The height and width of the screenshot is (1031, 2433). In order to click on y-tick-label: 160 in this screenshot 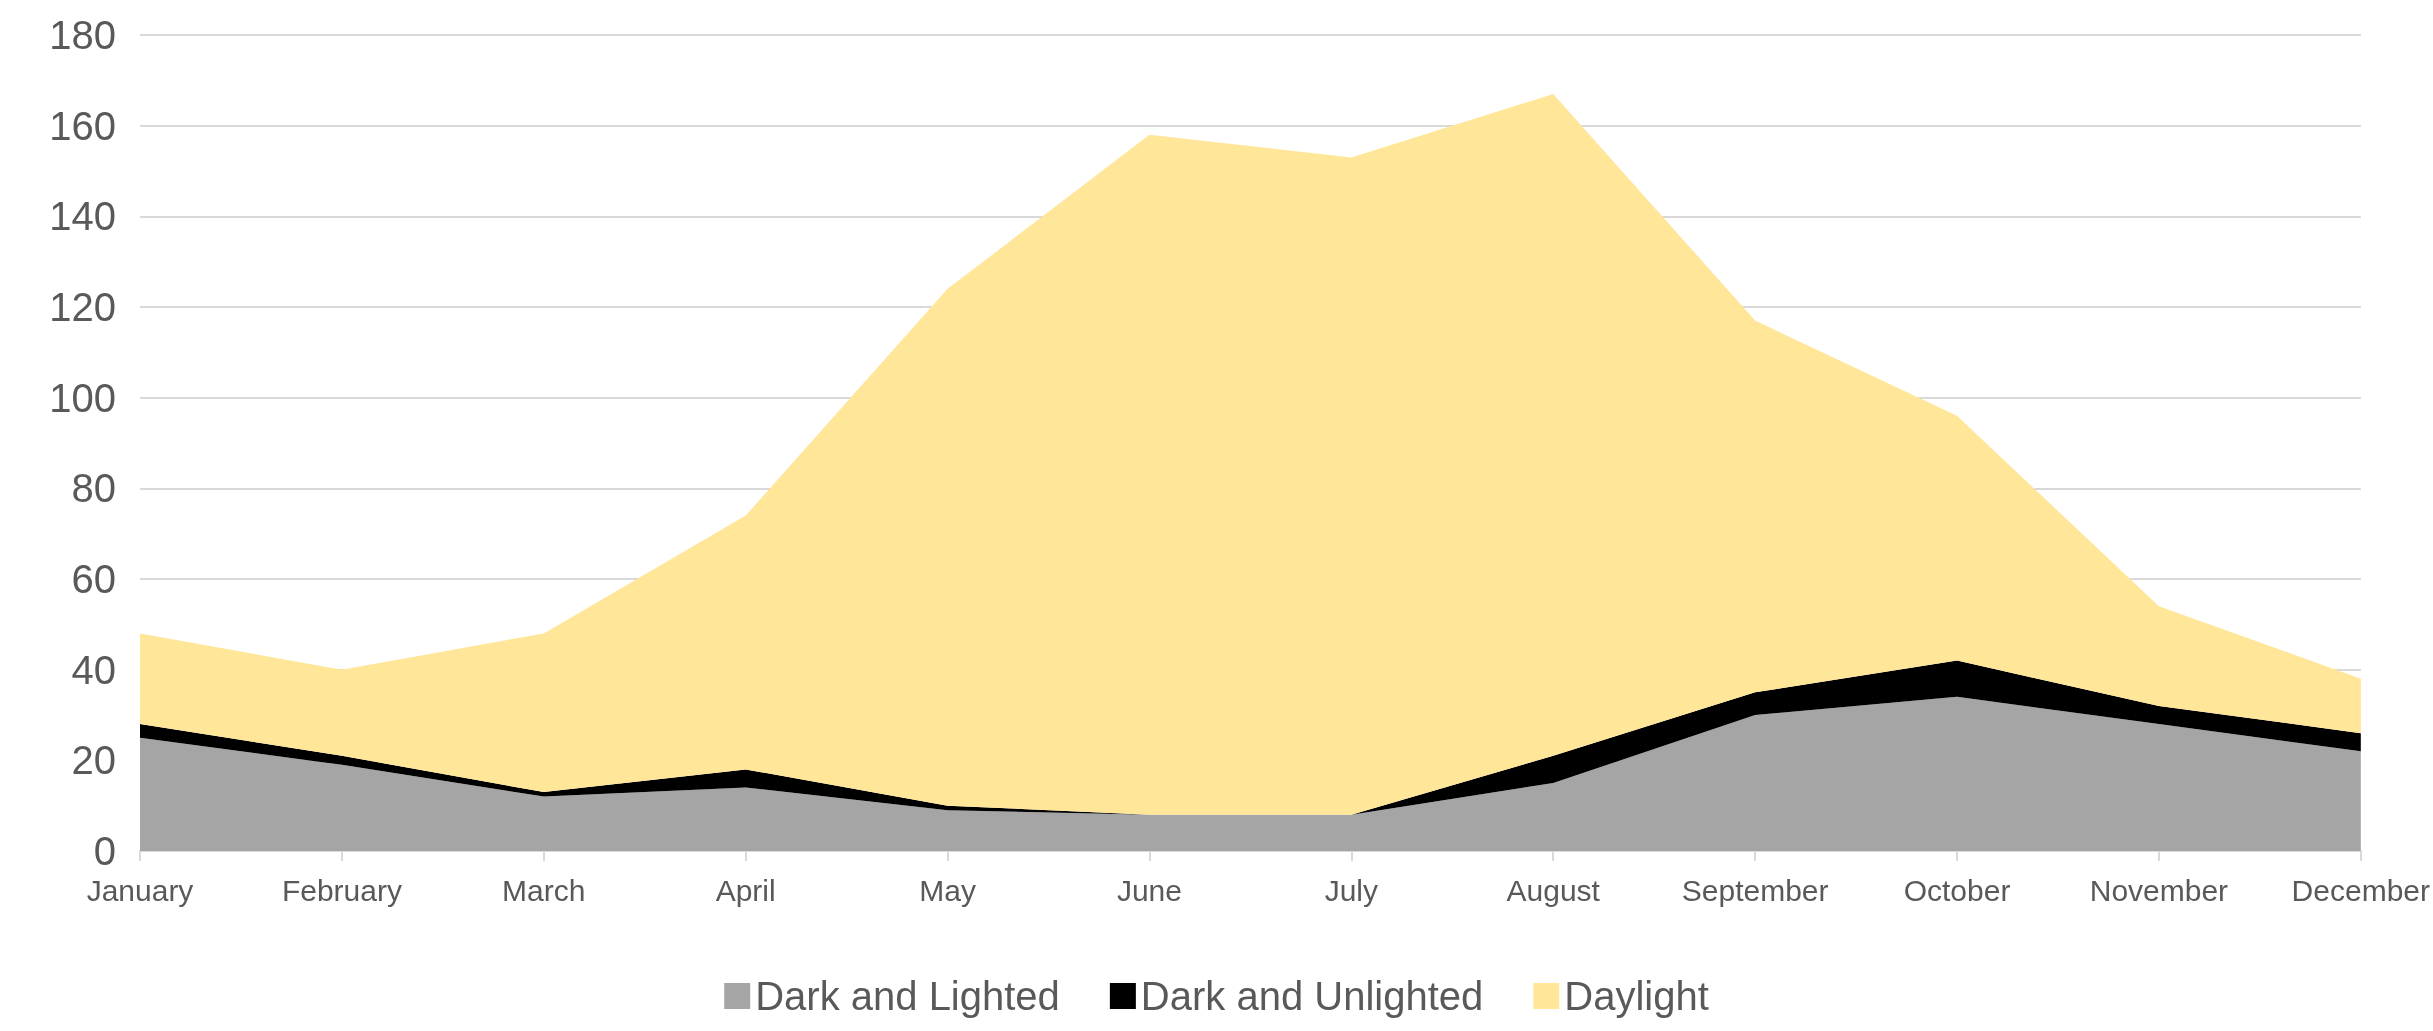, I will do `click(82, 125)`.